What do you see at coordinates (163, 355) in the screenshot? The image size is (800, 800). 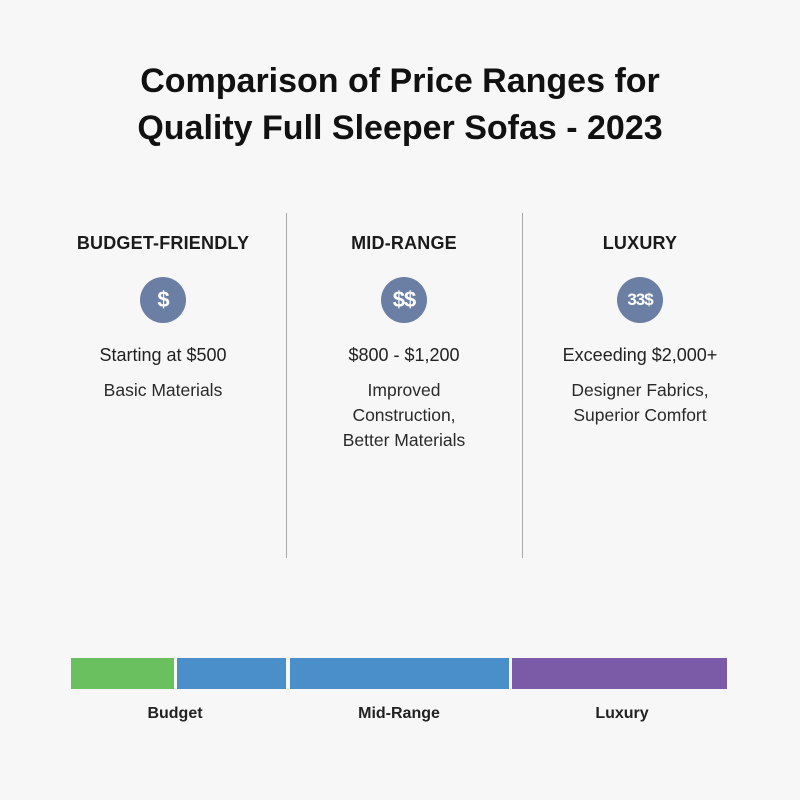 I see `tier-price: Starting at $500` at bounding box center [163, 355].